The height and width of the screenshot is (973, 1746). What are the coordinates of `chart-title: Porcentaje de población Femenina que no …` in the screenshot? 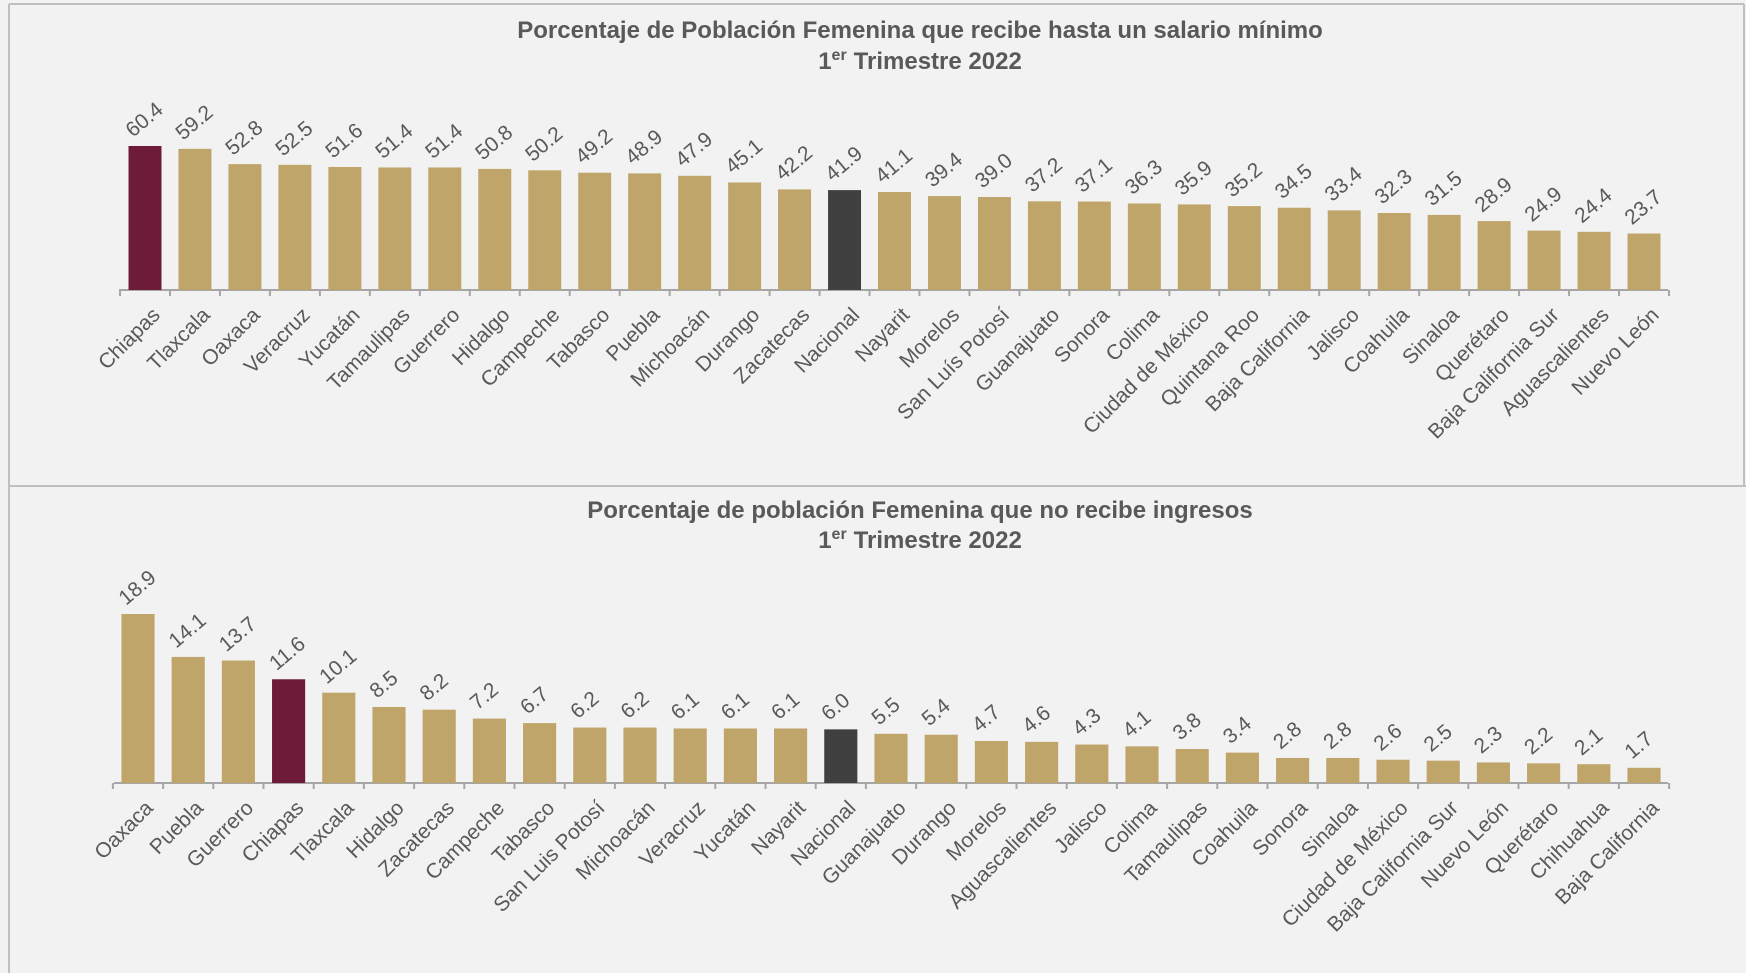 It's located at (920, 510).